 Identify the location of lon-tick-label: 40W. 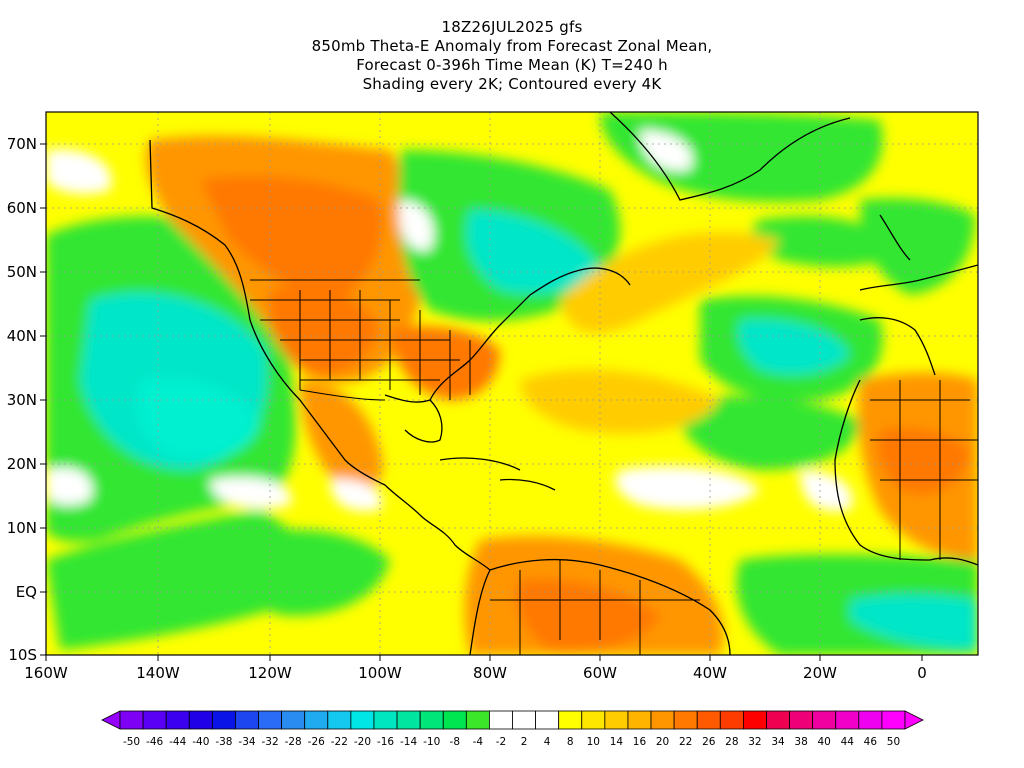
(710, 673).